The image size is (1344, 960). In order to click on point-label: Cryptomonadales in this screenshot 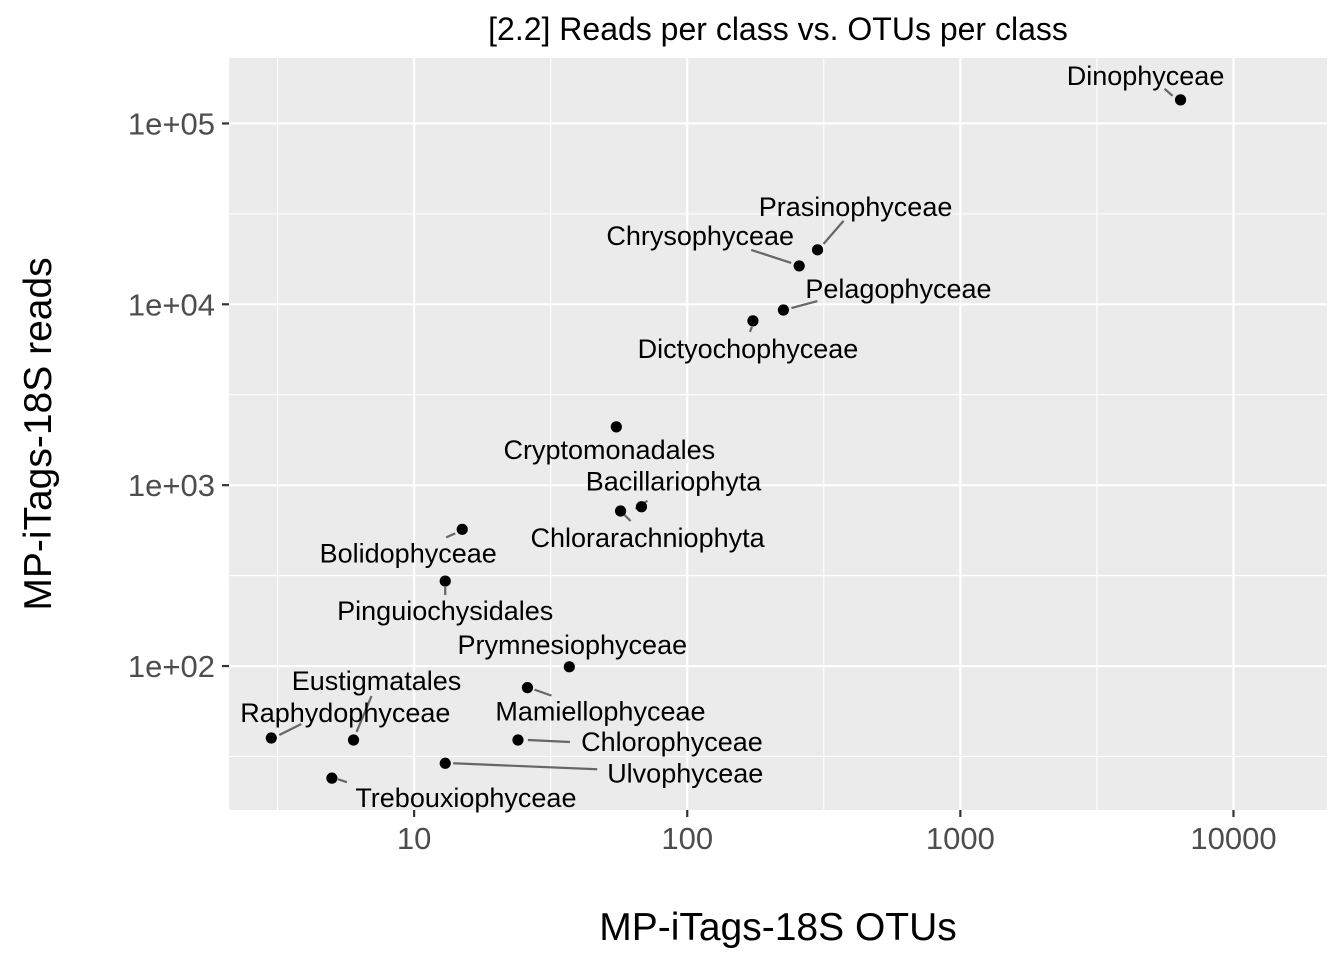, I will do `click(610, 450)`.